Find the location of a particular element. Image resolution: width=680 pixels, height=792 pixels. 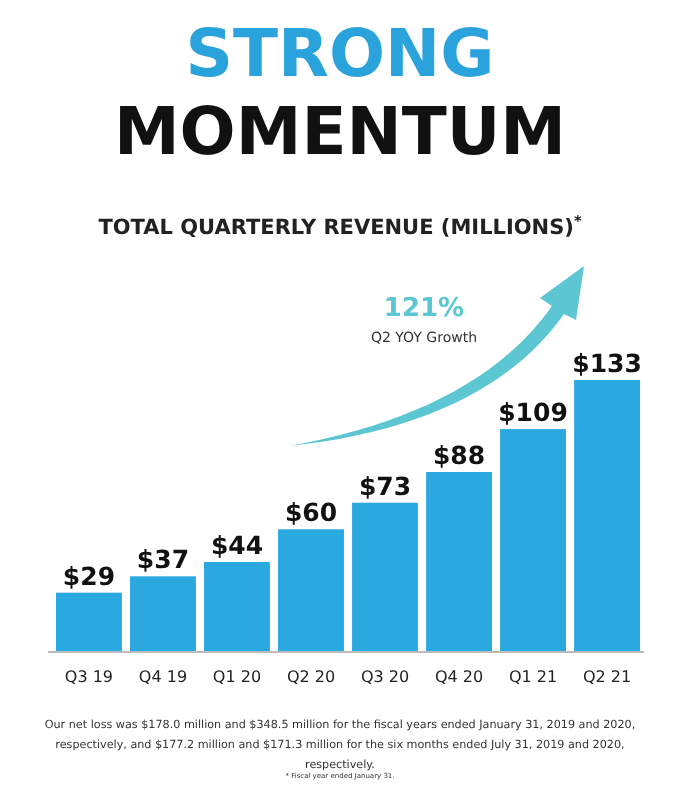

chart-subtitle: TOTAL QUARTERLY REVENUE (MILLIONS)$^{*}$ is located at coordinates (340, 225).